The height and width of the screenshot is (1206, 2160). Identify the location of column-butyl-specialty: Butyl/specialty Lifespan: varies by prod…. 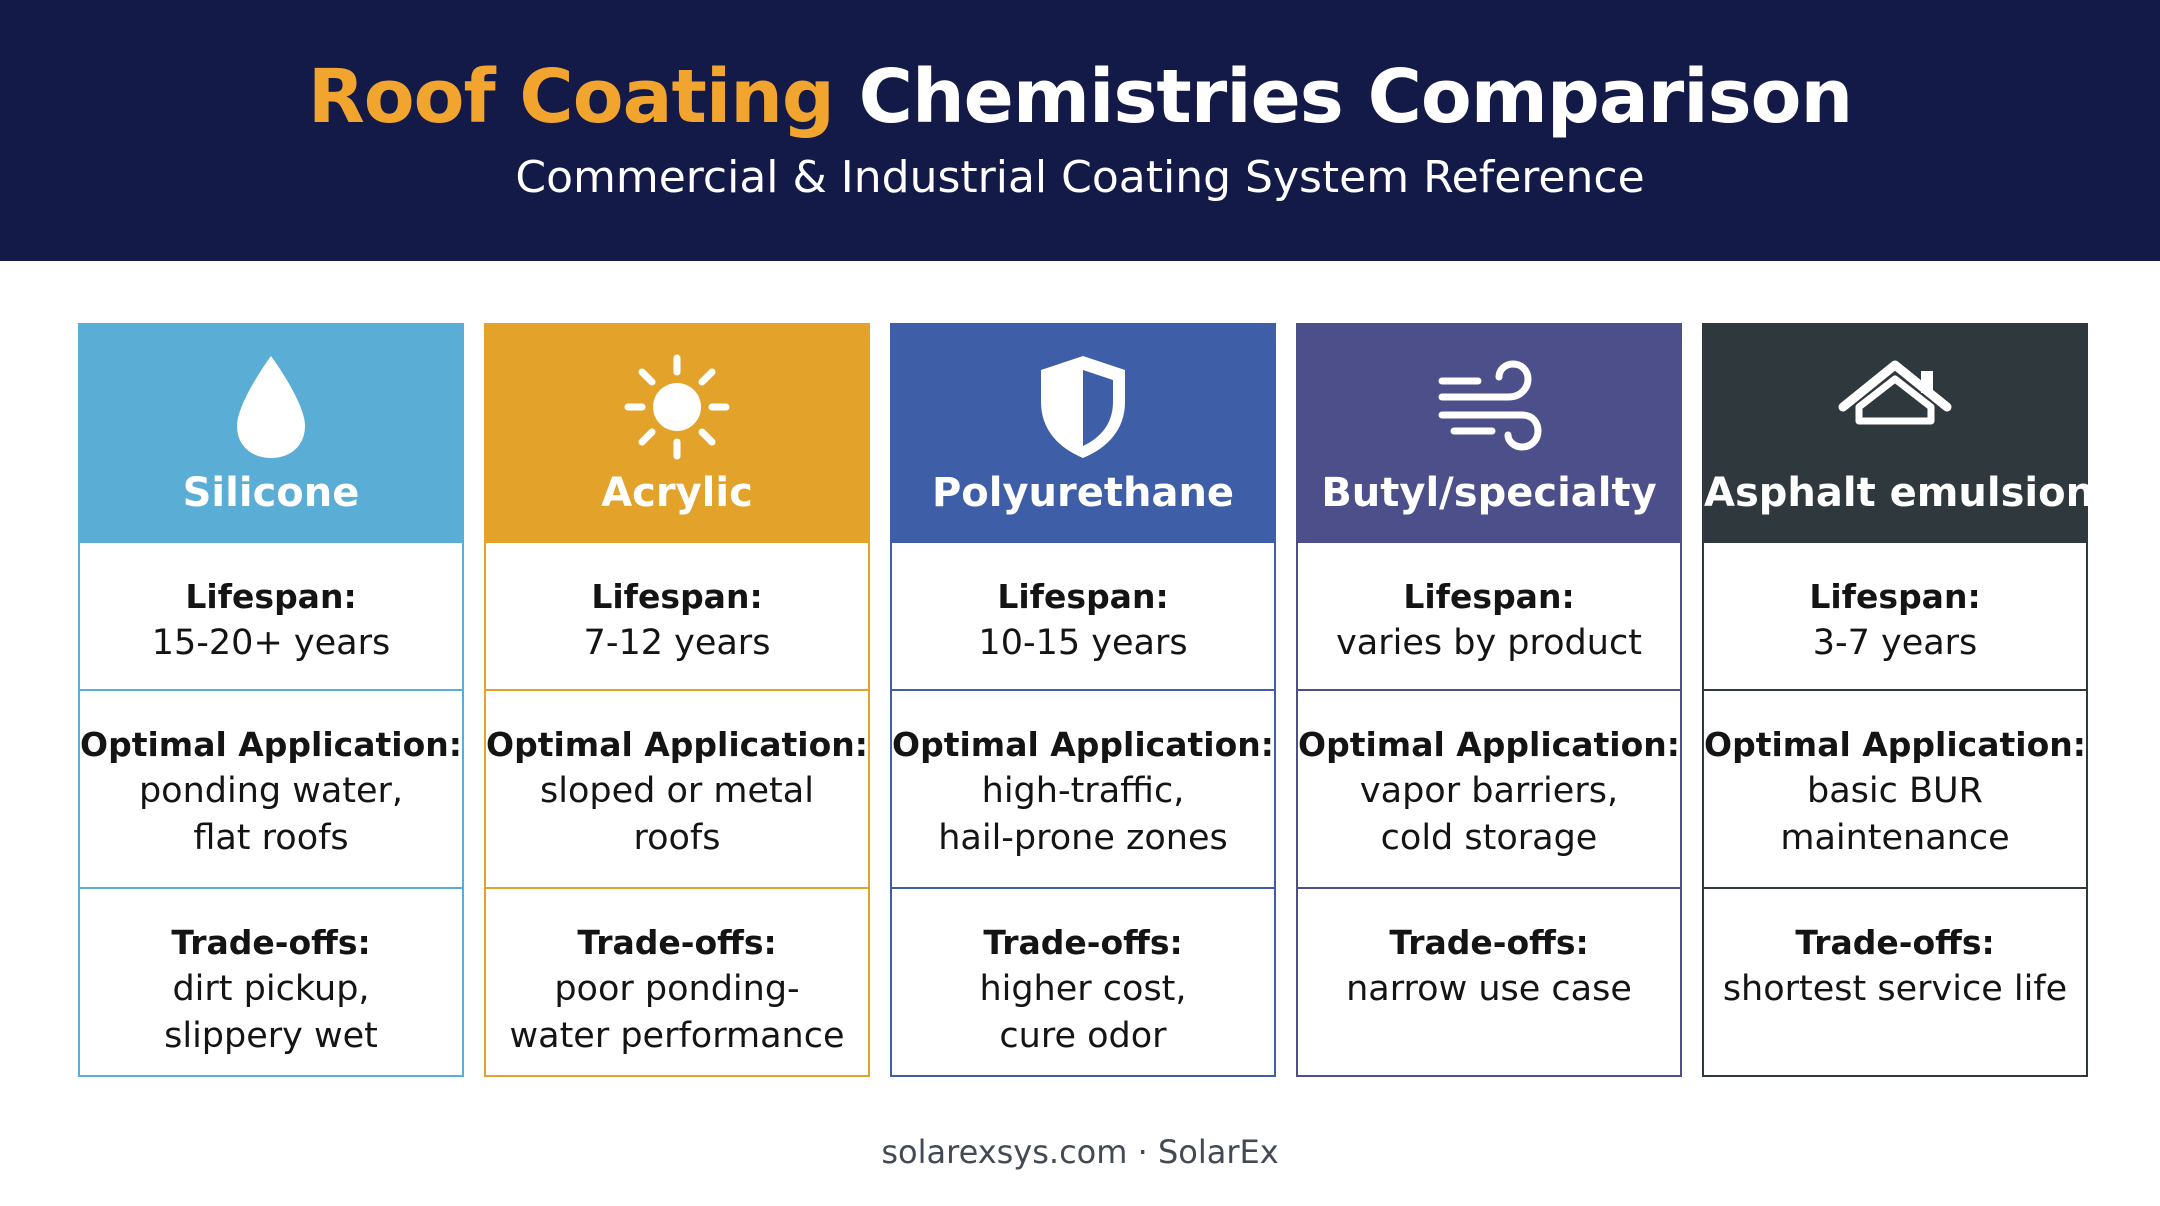
(1489, 700).